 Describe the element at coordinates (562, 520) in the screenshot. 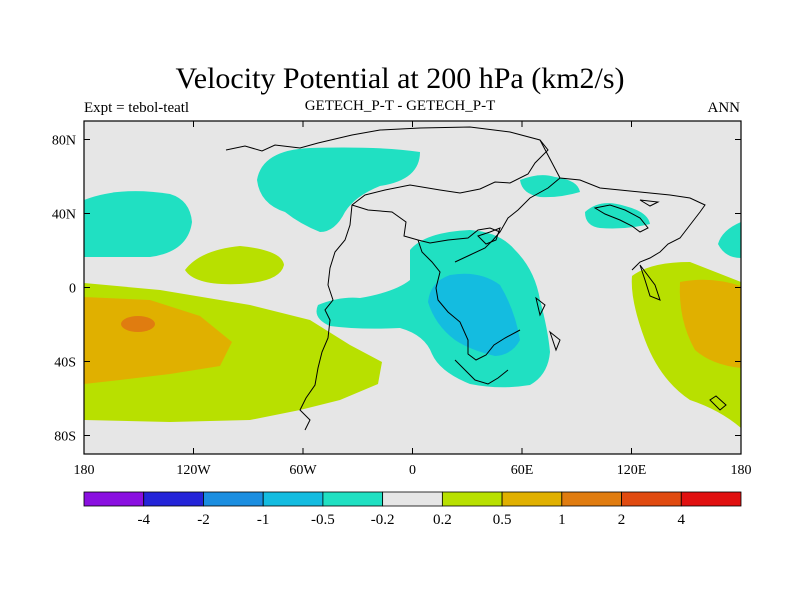

I see `colorbar-label: 1` at that location.